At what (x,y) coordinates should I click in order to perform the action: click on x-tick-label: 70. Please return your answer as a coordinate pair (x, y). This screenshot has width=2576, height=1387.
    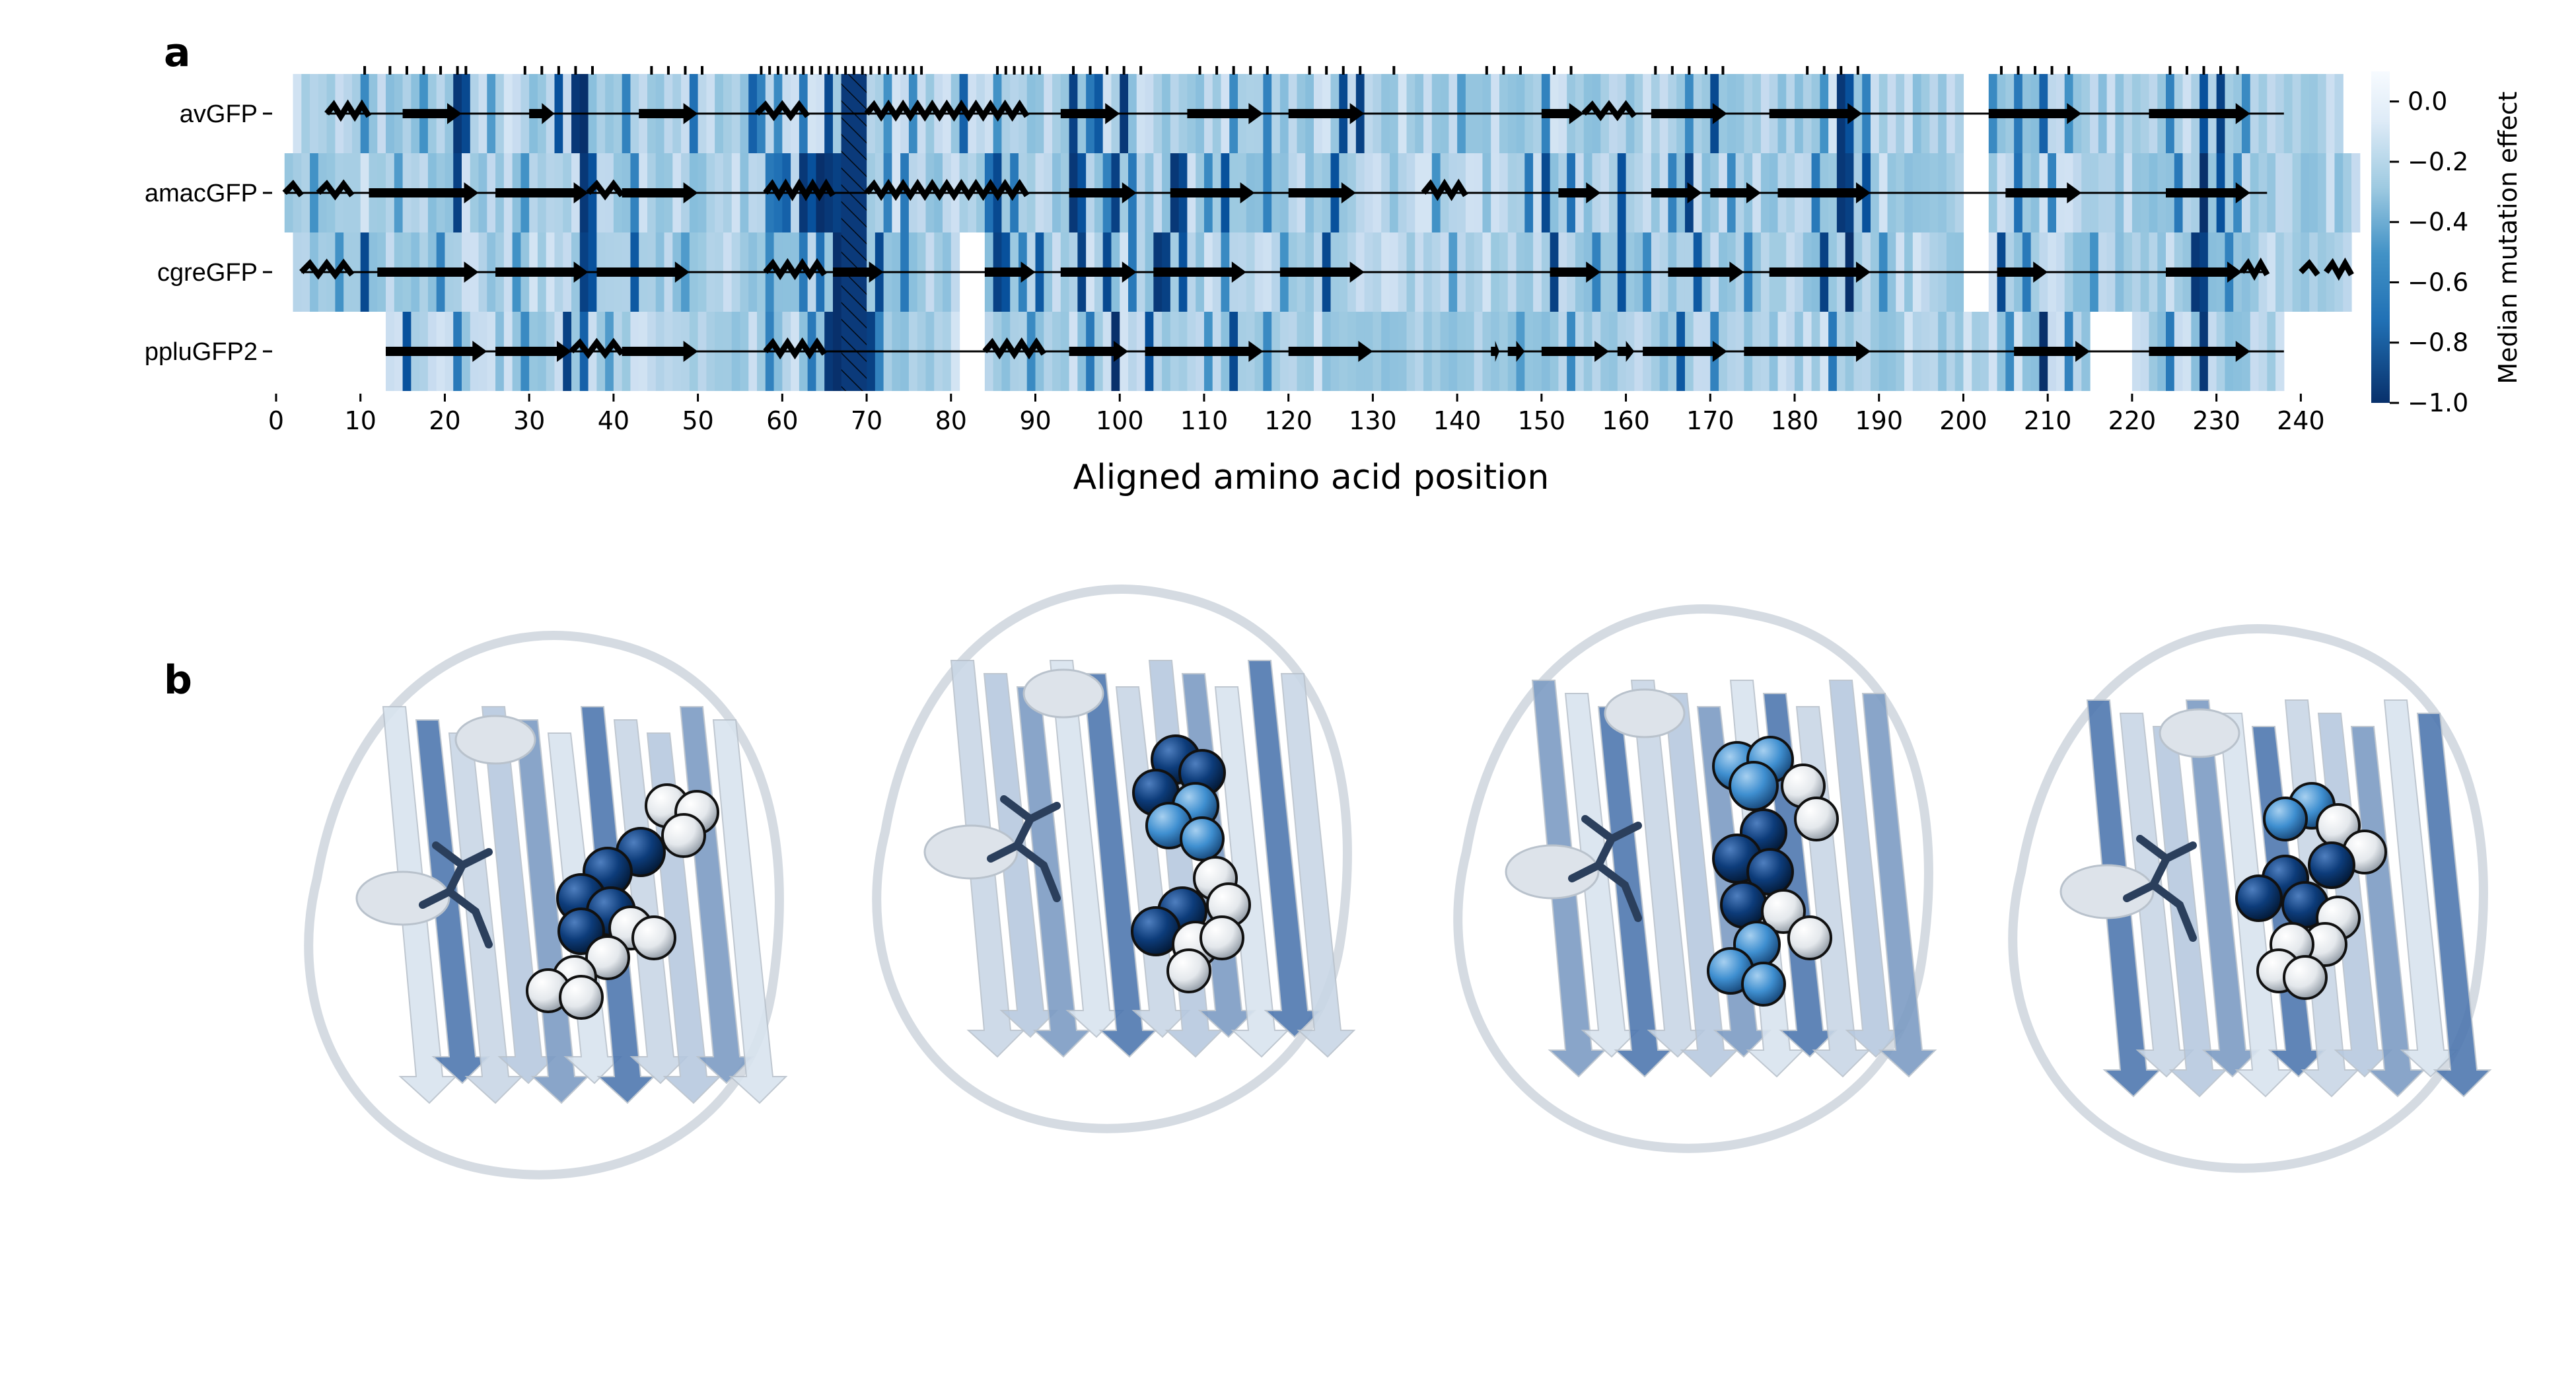
    Looking at the image, I should click on (867, 420).